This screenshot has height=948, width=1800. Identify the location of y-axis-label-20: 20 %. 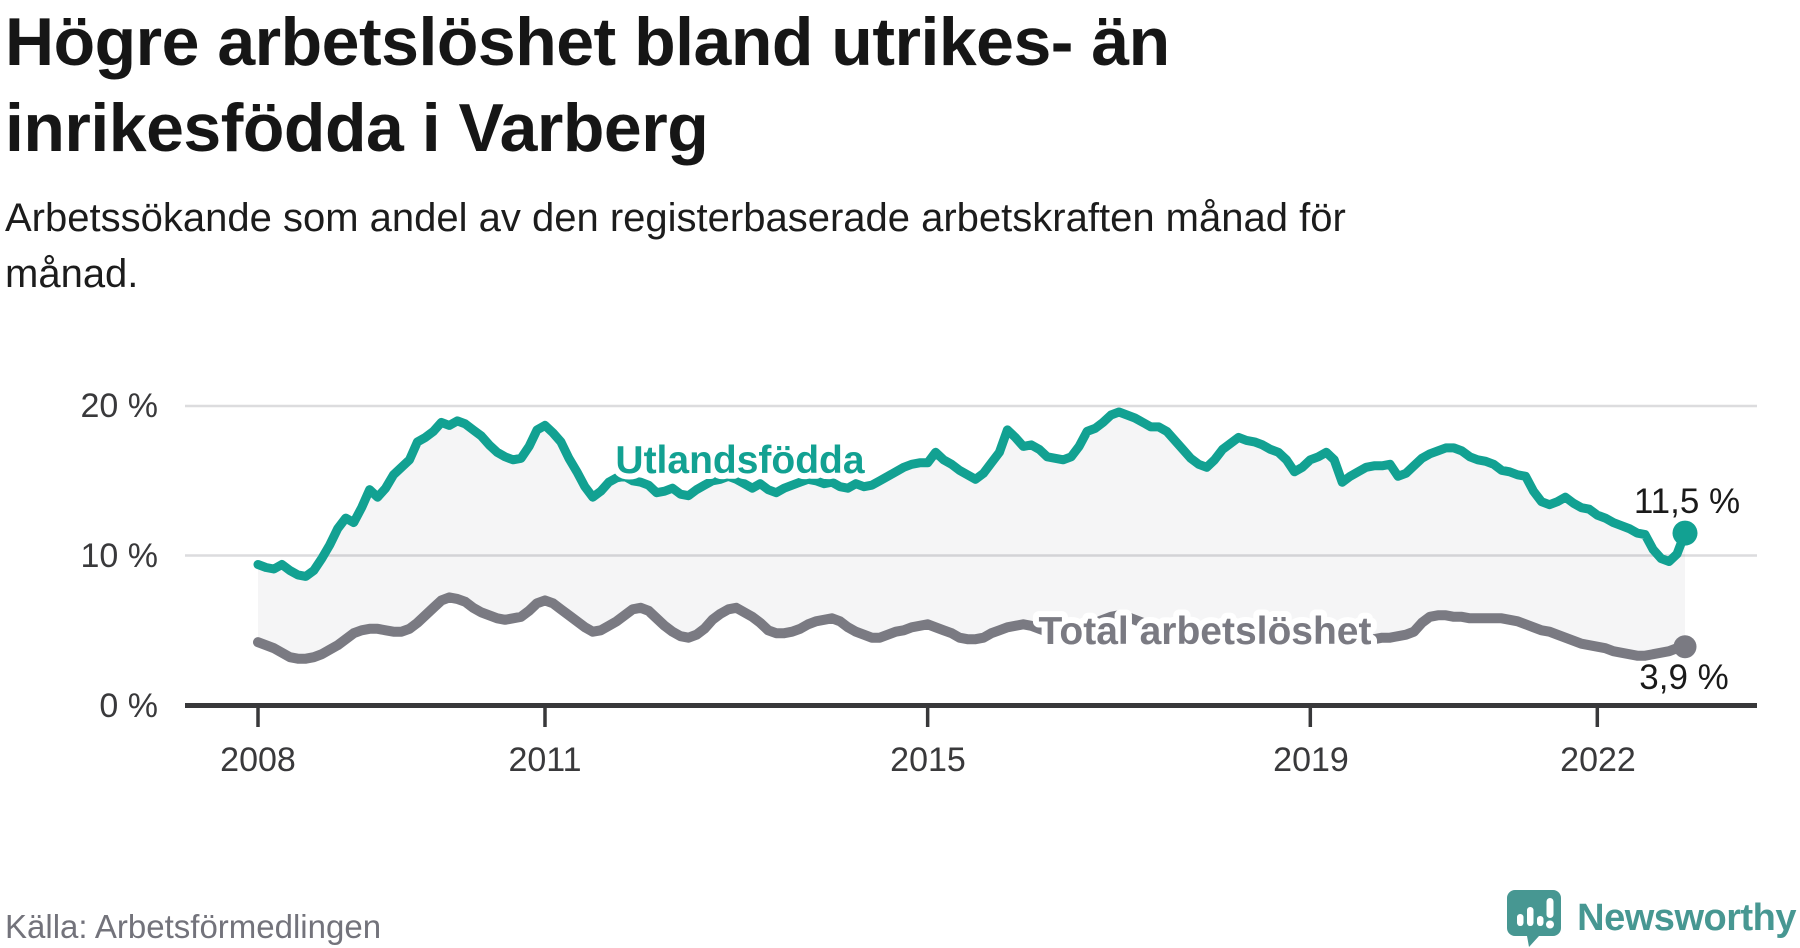
(119, 406).